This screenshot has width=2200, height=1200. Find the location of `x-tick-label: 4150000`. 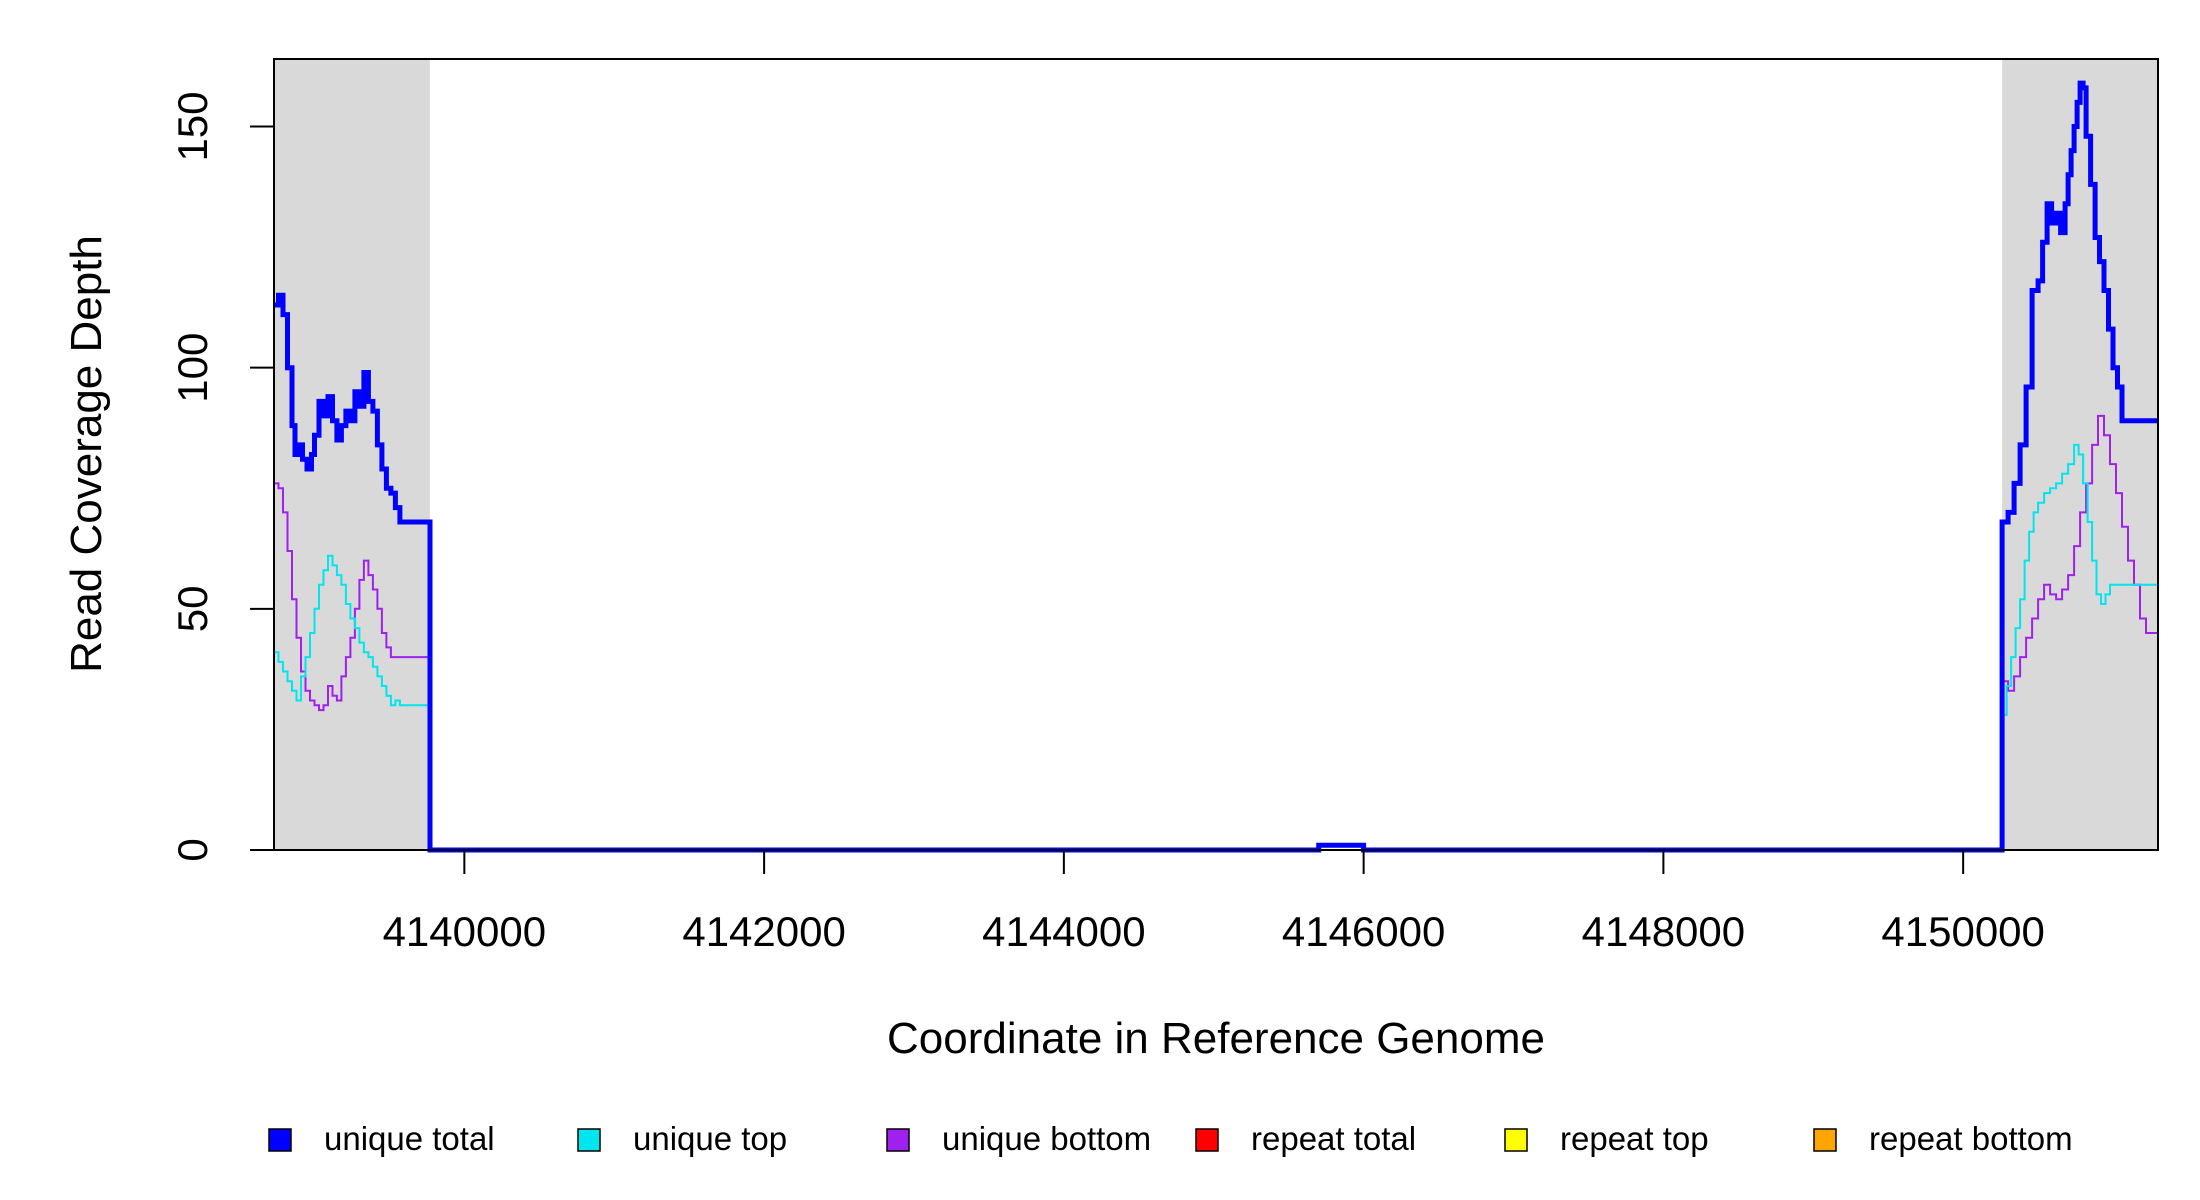

x-tick-label: 4150000 is located at coordinates (1963, 931).